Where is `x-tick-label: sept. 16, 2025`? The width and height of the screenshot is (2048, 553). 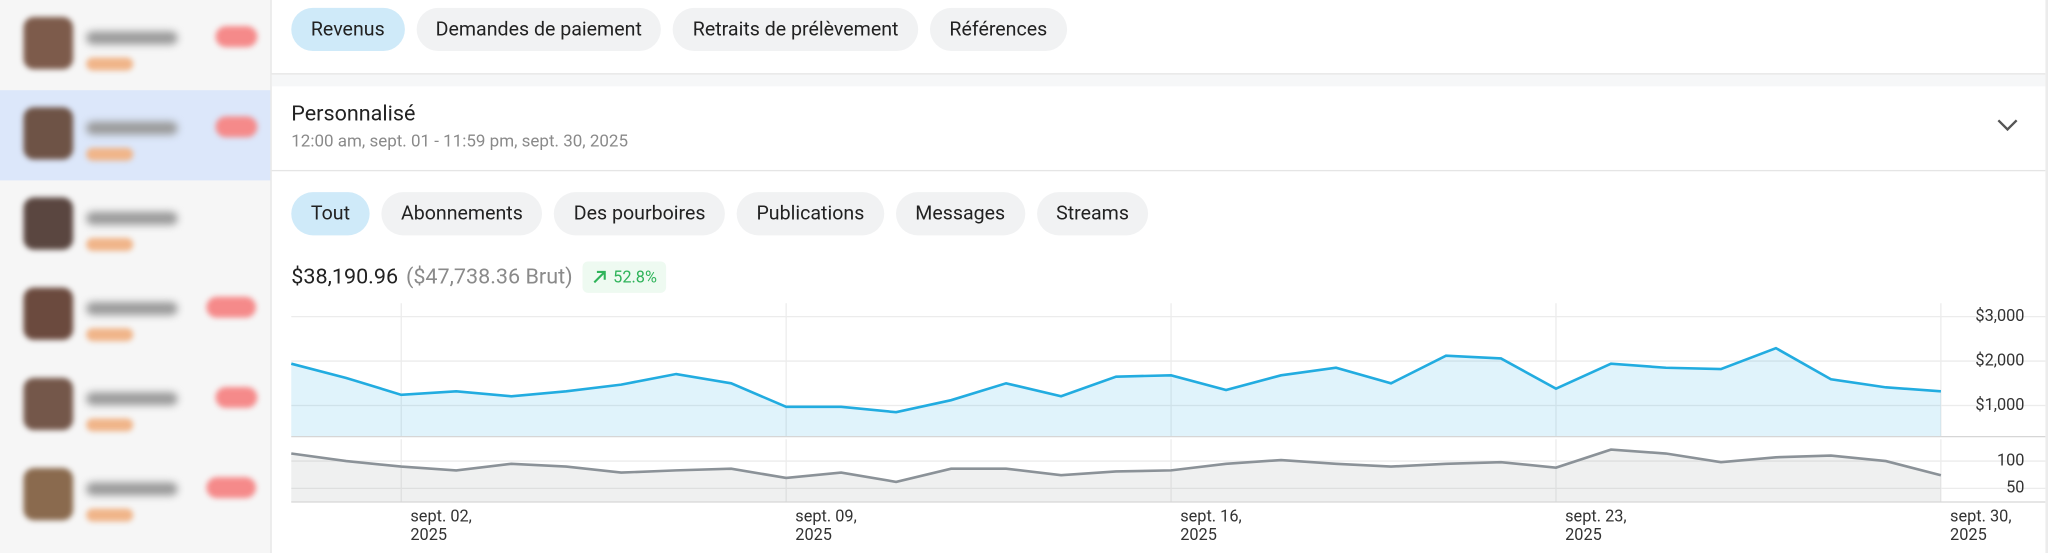
x-tick-label: sept. 16, 2025 is located at coordinates (1211, 526).